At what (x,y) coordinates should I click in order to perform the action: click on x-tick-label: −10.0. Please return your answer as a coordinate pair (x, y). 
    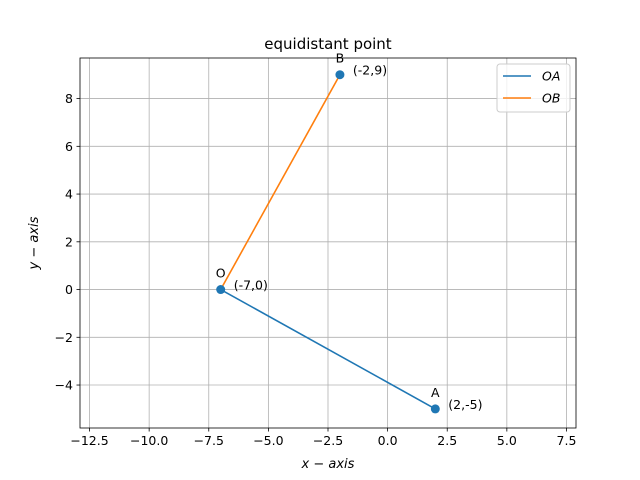
    Looking at the image, I should click on (149, 440).